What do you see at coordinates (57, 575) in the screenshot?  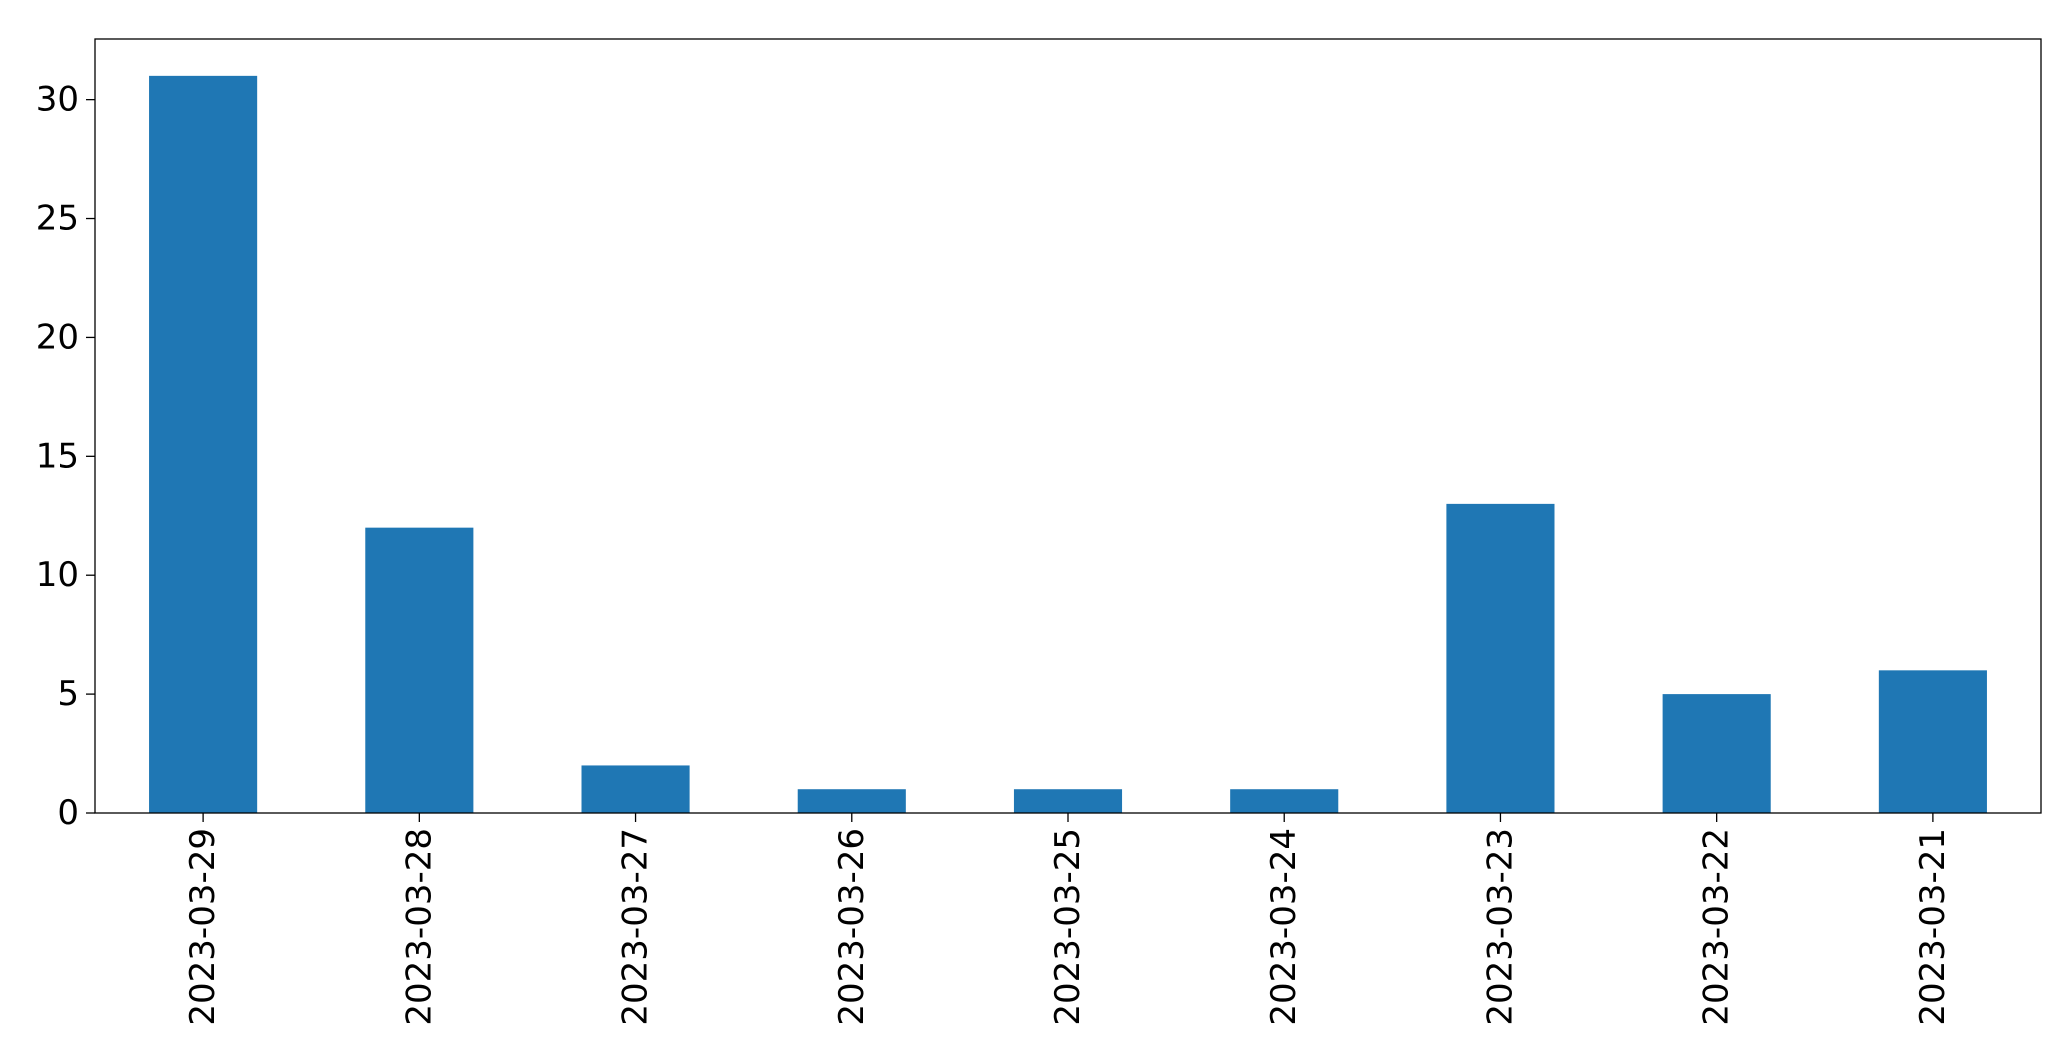 I see `y-tick-label: 10` at bounding box center [57, 575].